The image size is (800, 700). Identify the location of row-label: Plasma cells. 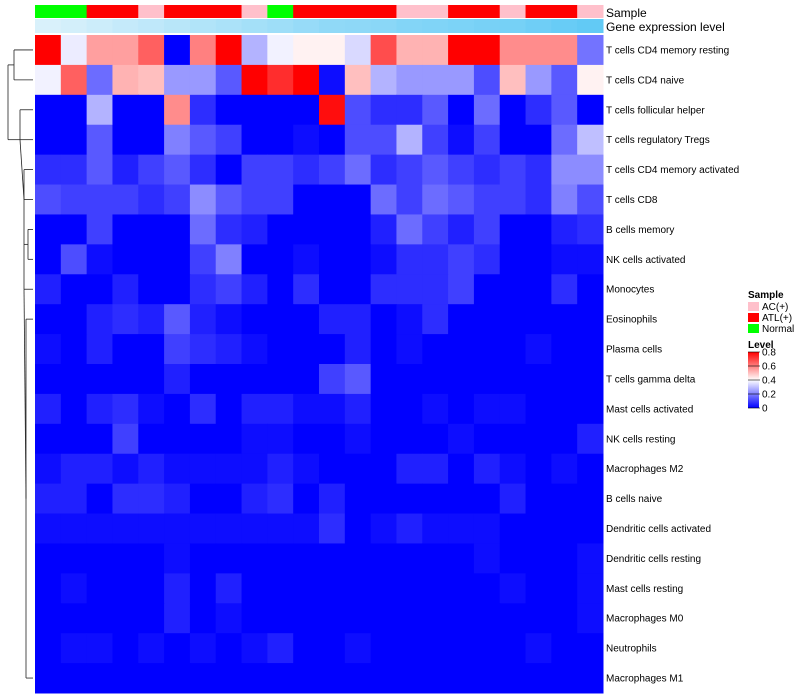
(634, 350).